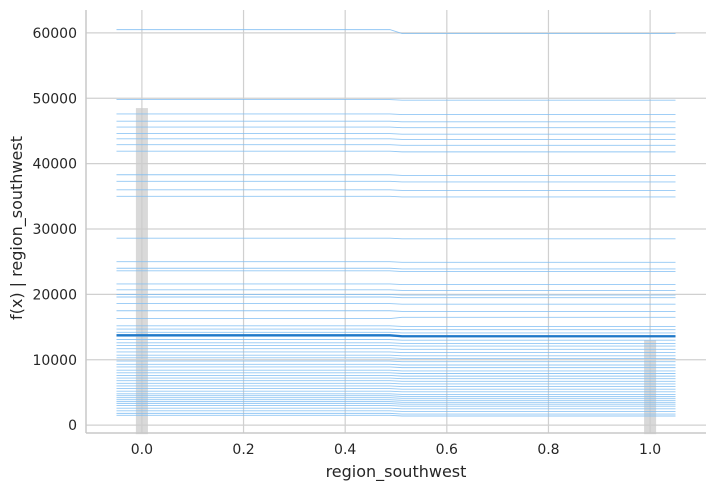 This screenshot has width=716, height=491. Describe the element at coordinates (54, 34) in the screenshot. I see `y-tick-label: 60000` at that location.